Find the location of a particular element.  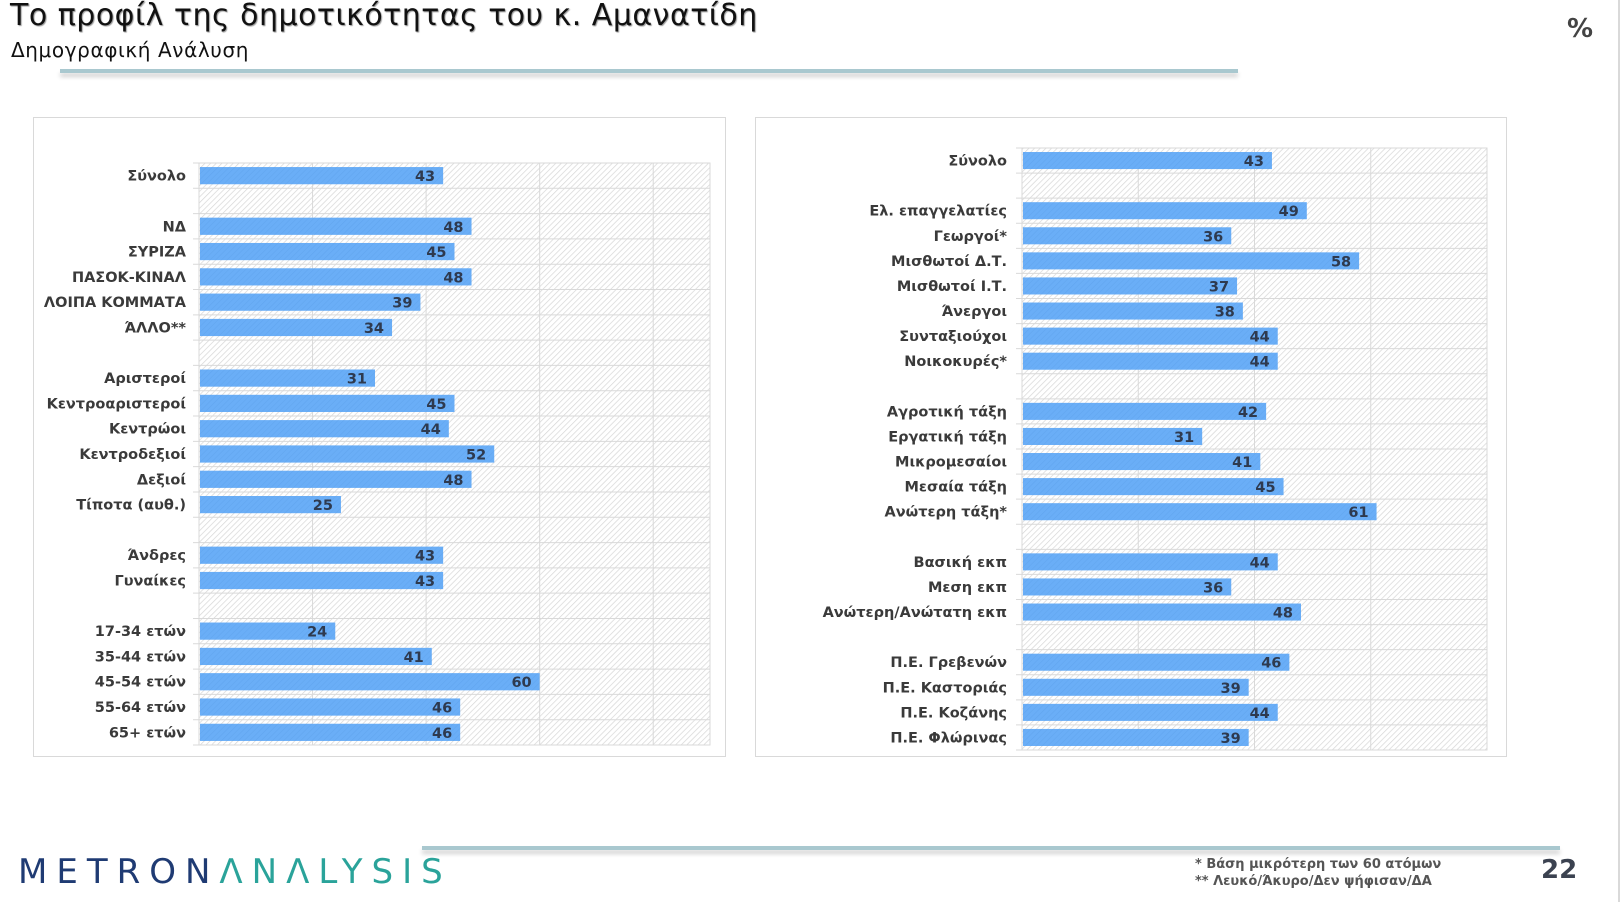

metron-analysis-logo: METRONΛNΛLYSIS is located at coordinates (235, 872).